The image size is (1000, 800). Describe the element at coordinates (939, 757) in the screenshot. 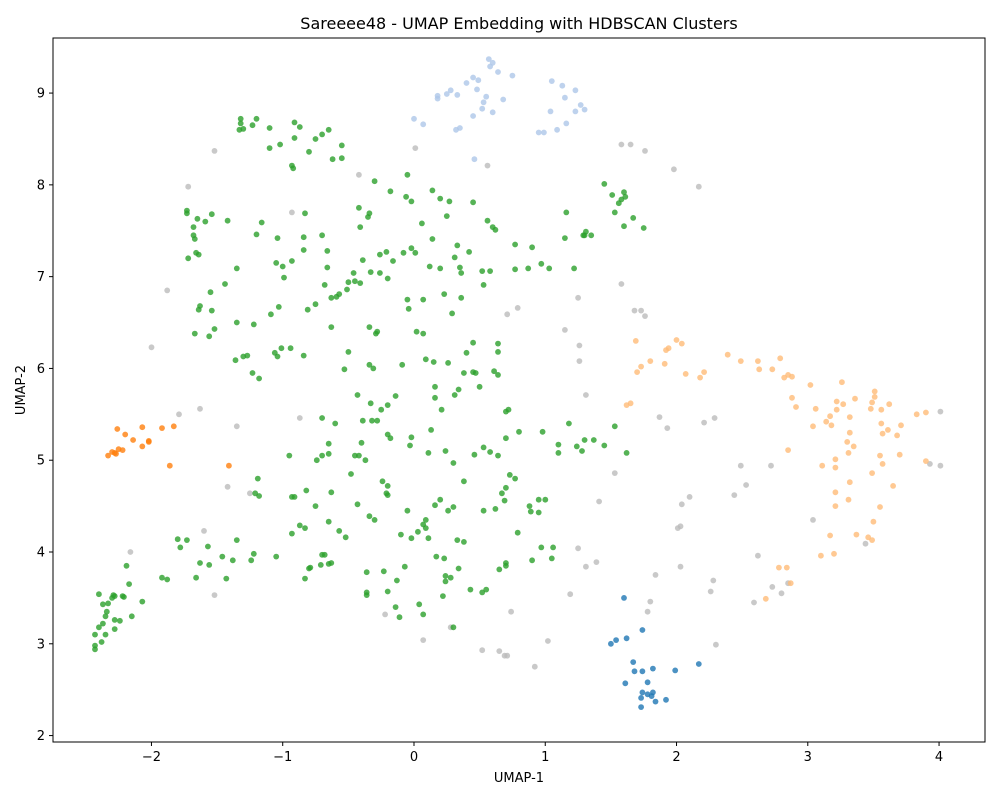

I see `x-tick-label: 4` at that location.